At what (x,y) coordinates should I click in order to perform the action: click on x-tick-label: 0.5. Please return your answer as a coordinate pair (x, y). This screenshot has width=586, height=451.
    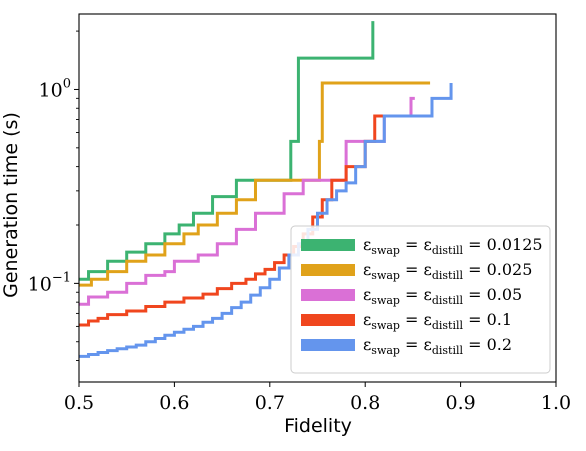
    Looking at the image, I should click on (79, 403).